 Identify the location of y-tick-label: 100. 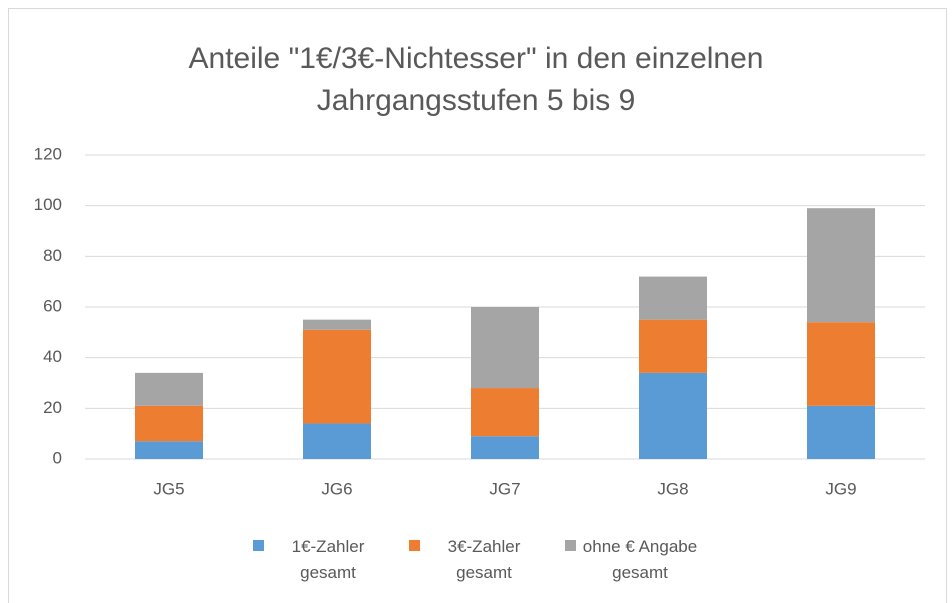
(48, 204).